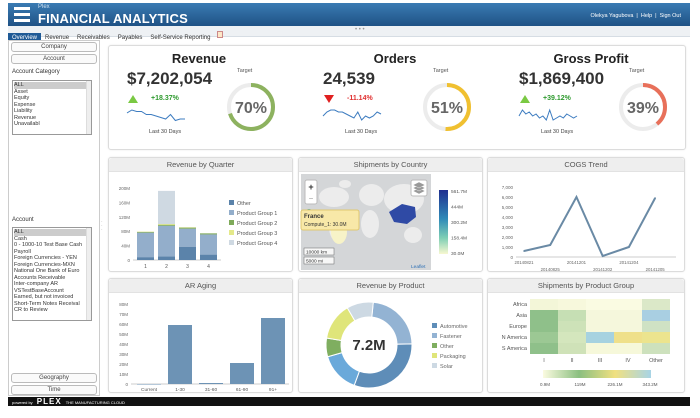  I want to click on bar, so click(180, 354).